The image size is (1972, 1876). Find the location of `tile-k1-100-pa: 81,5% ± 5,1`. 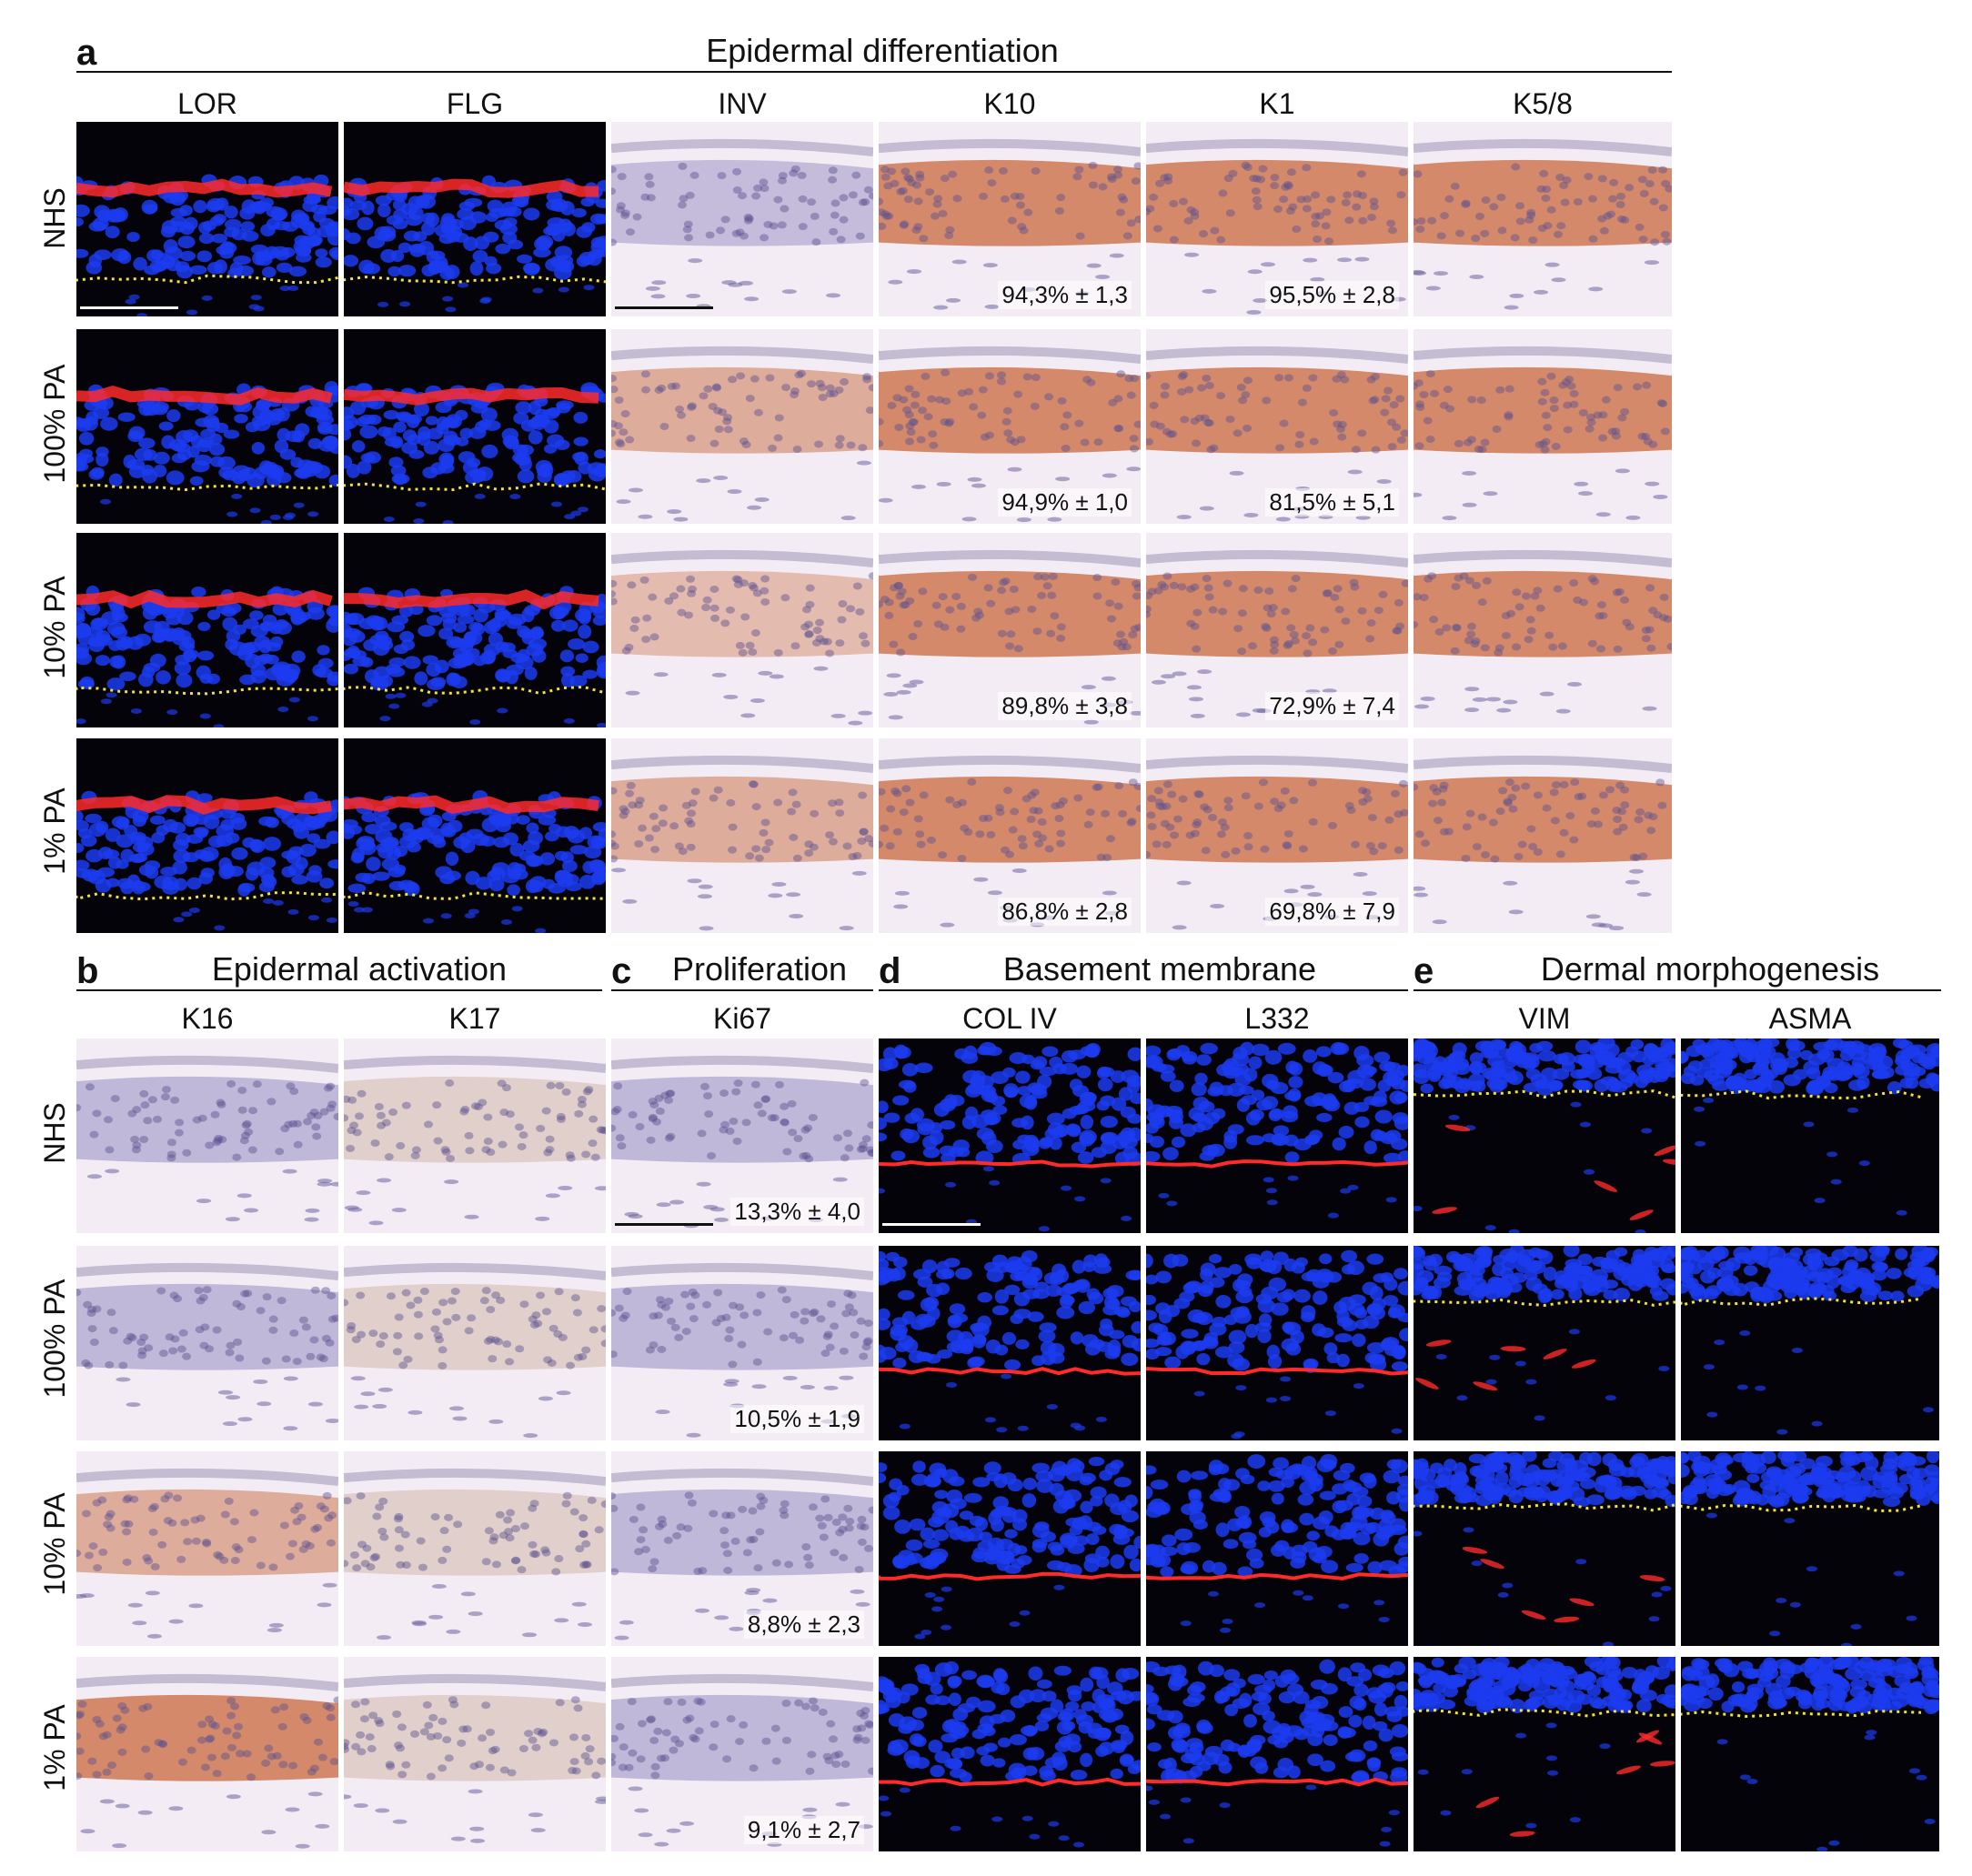

tile-k1-100-pa: 81,5% ± 5,1 is located at coordinates (1277, 426).